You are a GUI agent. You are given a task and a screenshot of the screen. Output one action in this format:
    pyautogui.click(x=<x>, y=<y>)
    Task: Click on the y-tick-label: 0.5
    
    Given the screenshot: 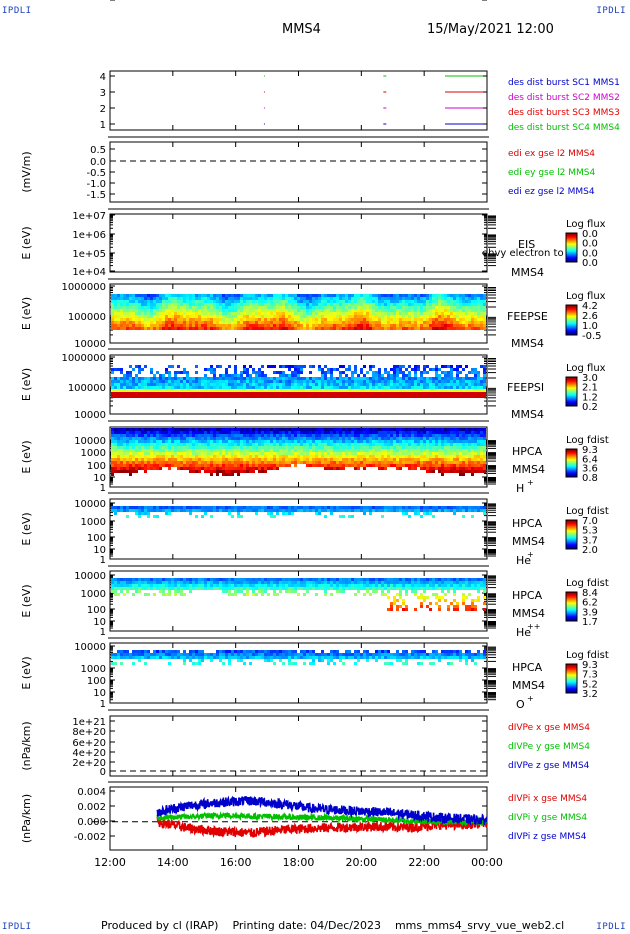 What is the action you would take?
    pyautogui.click(x=98, y=150)
    